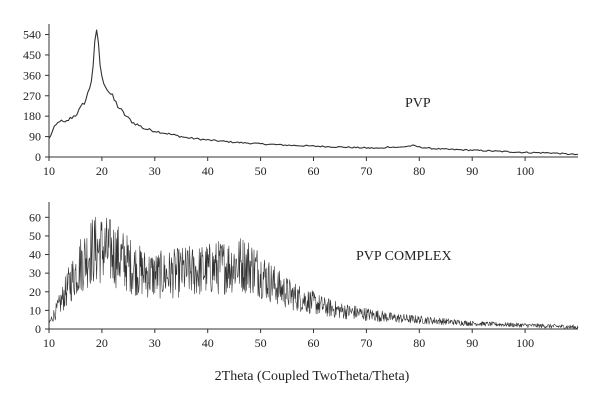  What do you see at coordinates (404, 256) in the screenshot?
I see `pvp-complex-annotation: PVP COMPLEX` at bounding box center [404, 256].